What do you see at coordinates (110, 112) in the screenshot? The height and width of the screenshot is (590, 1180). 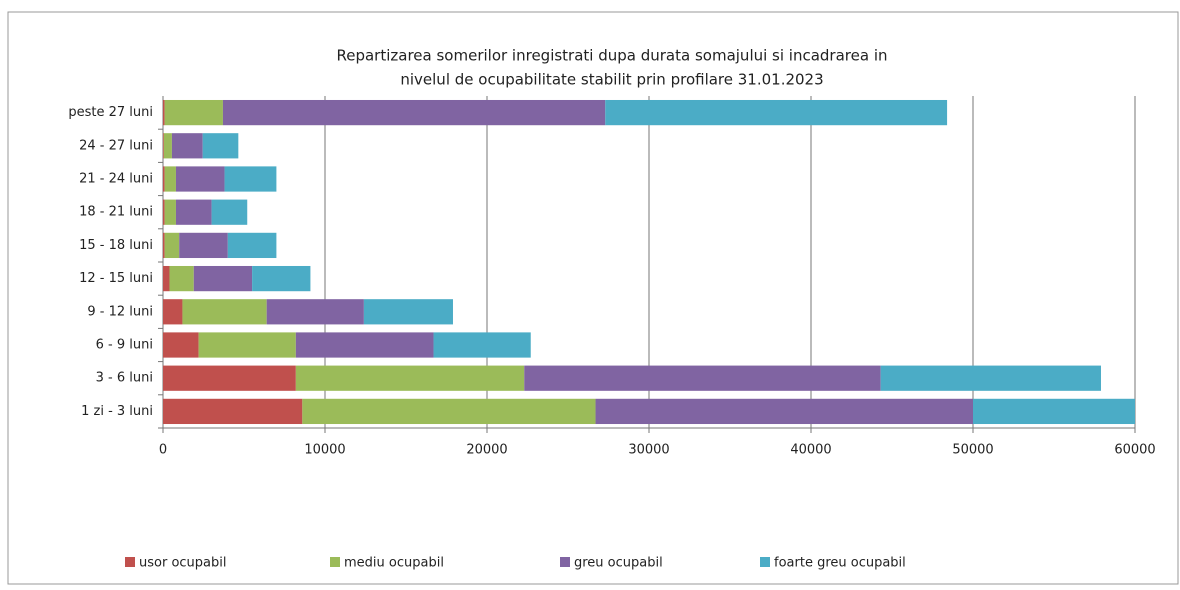 I see `y-tick-label: peste 27 luni` at bounding box center [110, 112].